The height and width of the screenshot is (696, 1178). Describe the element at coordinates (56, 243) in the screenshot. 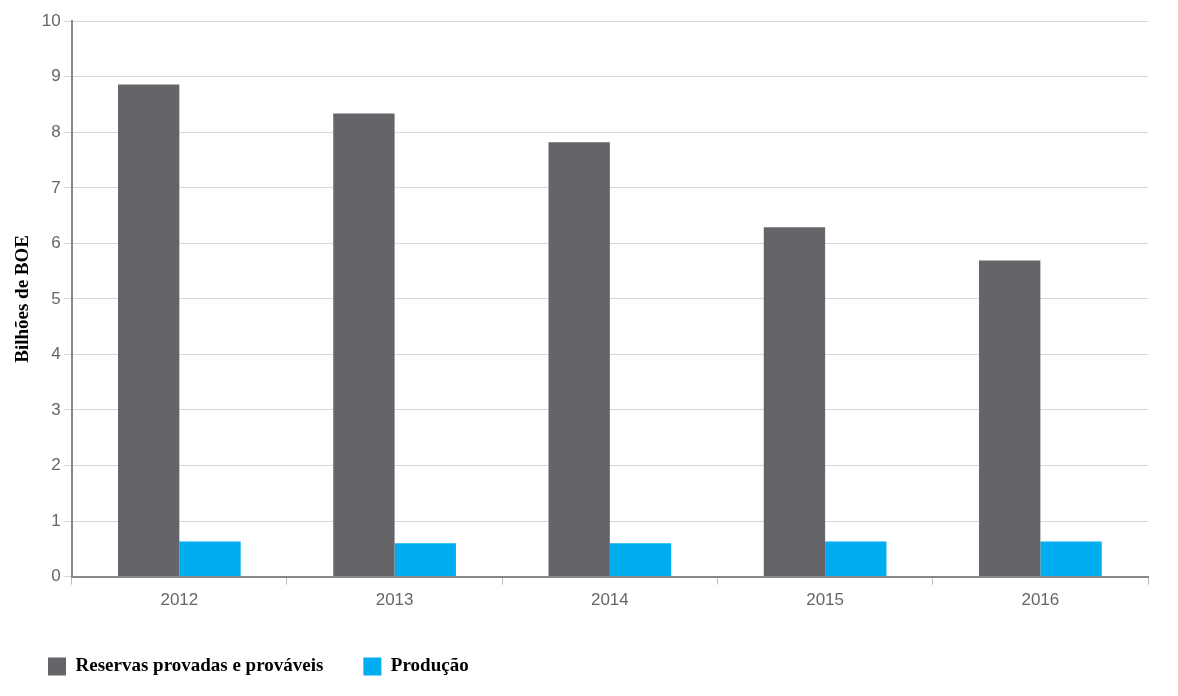

I see `y-tick-label: 6` at that location.